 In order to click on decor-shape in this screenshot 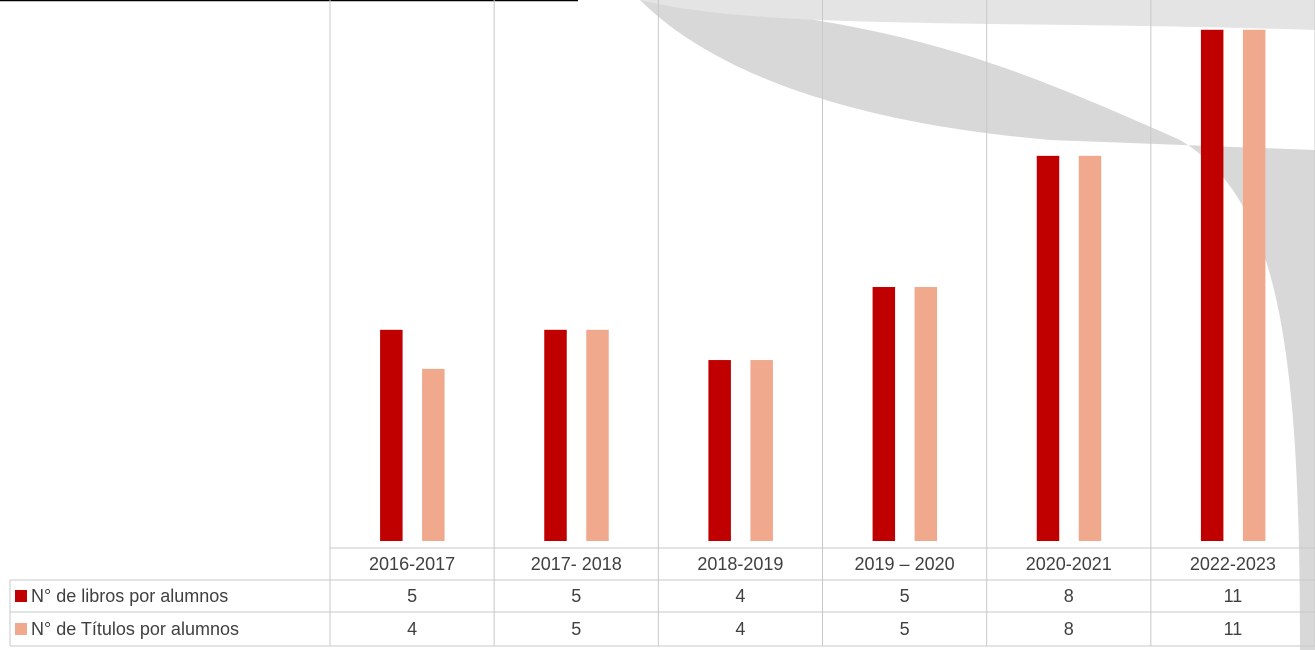, I will do `click(977, 15)`.